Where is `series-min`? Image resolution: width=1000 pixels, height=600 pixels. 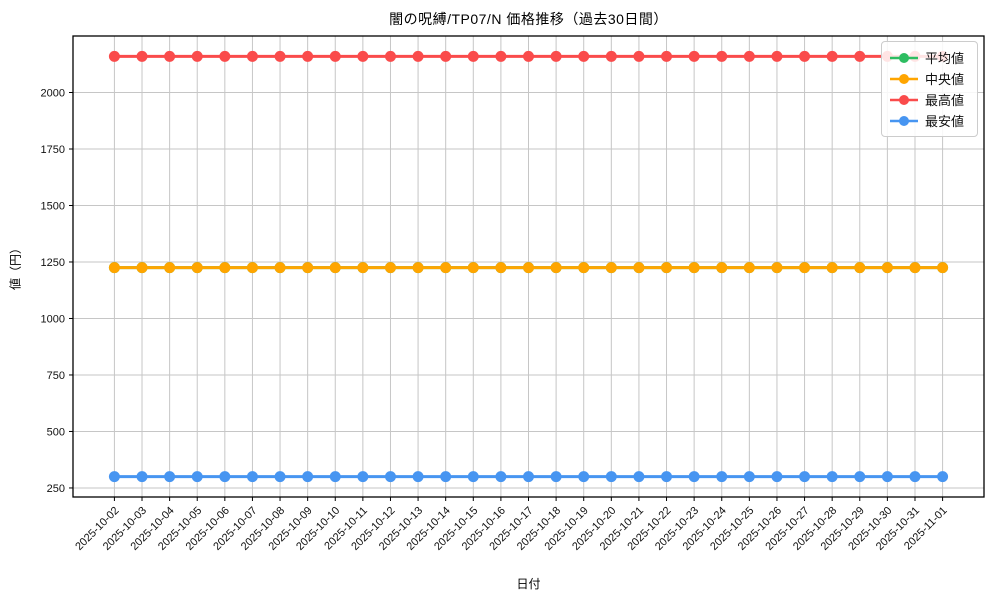 series-min is located at coordinates (528, 477).